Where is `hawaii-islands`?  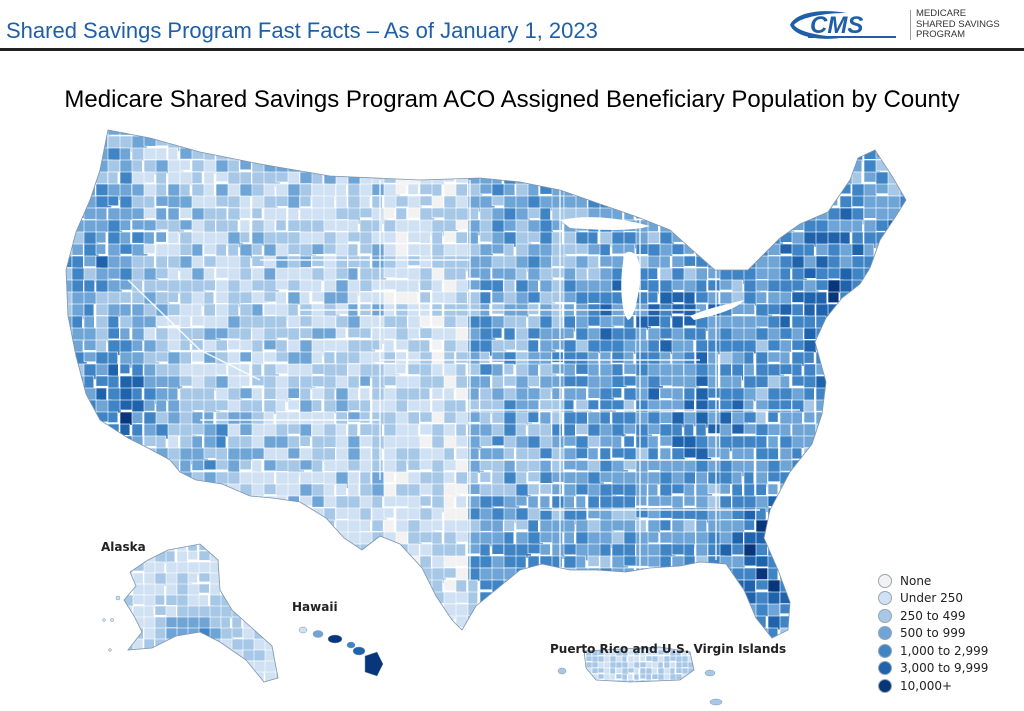 hawaii-islands is located at coordinates (341, 651).